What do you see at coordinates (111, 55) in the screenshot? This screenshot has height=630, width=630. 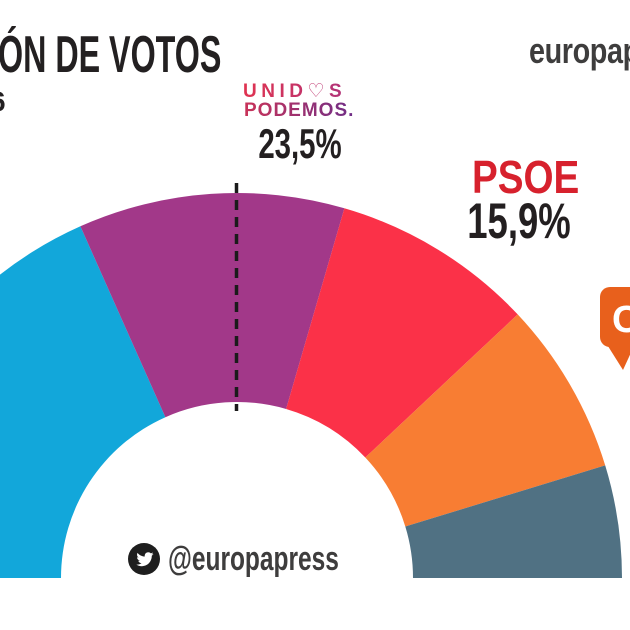 I see `page-title: ÓN DE VOTOS` at bounding box center [111, 55].